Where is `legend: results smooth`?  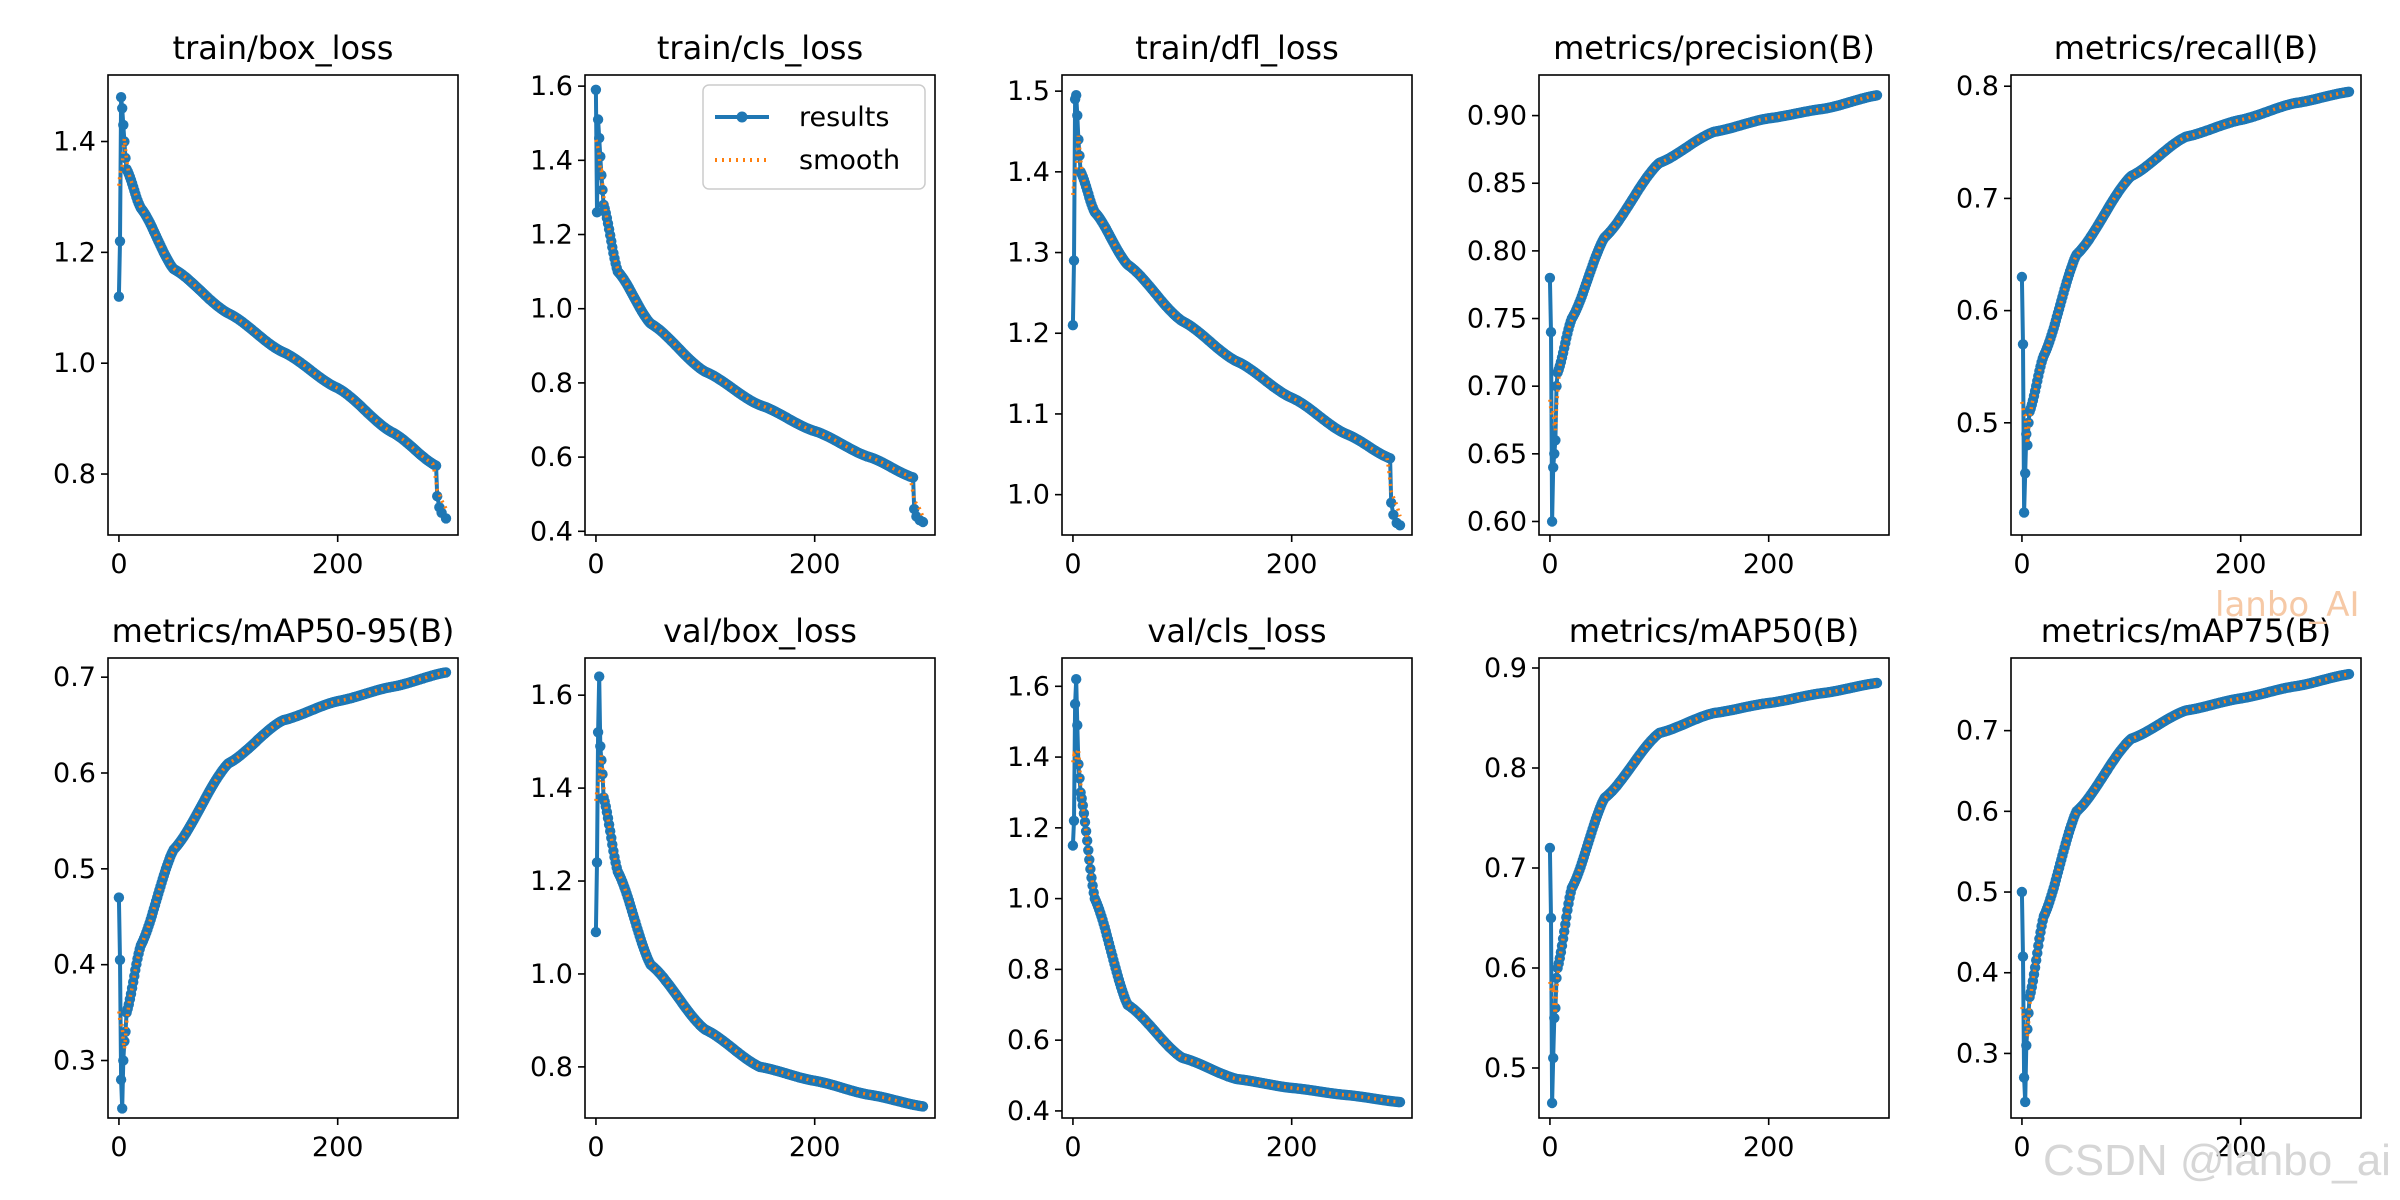 legend: results smooth is located at coordinates (814, 137).